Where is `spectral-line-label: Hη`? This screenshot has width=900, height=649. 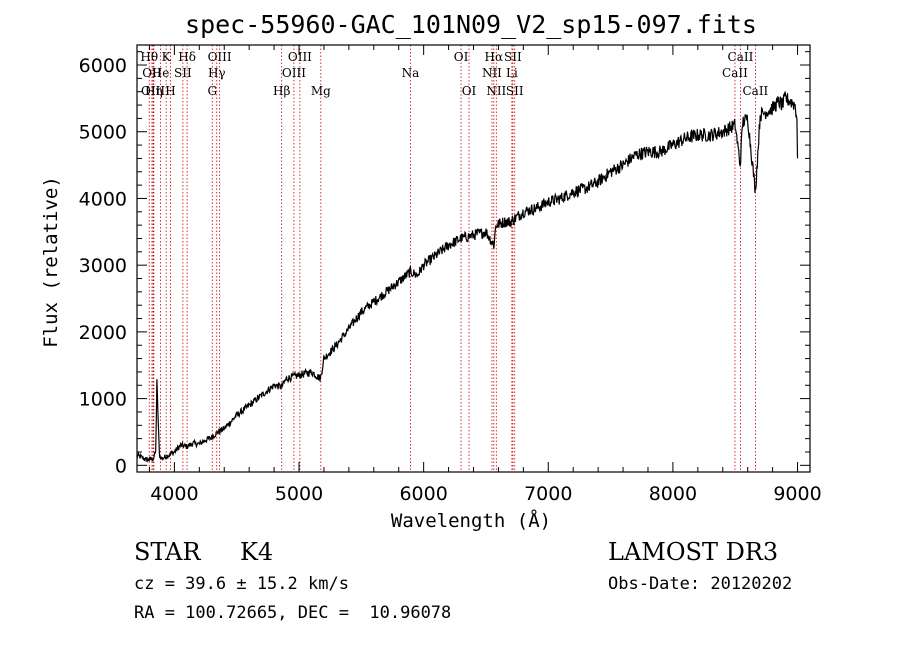
spectral-line-label: Hη is located at coordinates (154, 91).